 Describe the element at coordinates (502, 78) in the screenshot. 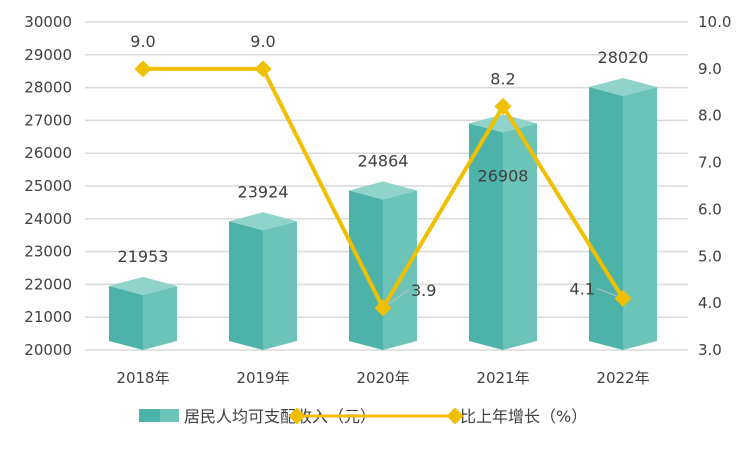

I see `line-data-label: 8.2` at that location.